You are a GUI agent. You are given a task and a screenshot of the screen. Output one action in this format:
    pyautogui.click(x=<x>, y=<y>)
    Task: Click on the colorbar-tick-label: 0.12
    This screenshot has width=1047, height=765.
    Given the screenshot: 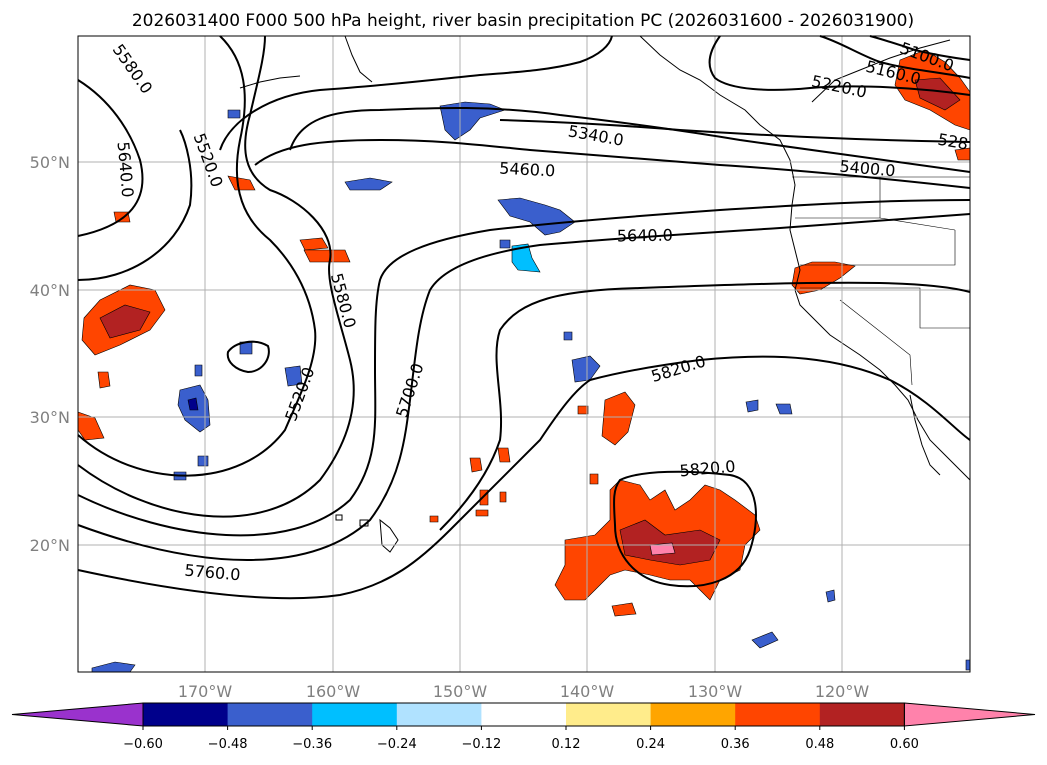 What is the action you would take?
    pyautogui.click(x=566, y=744)
    